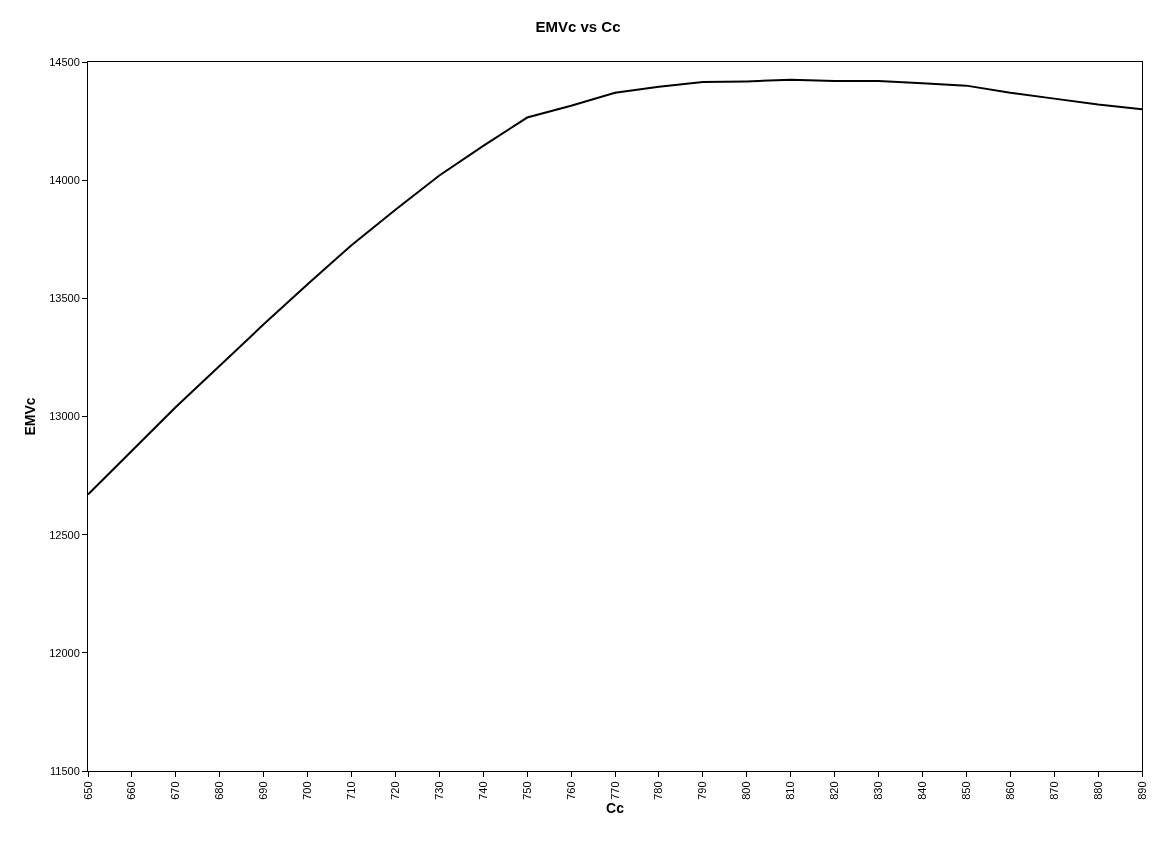 This screenshot has width=1156, height=841. I want to click on x-tick-label: 820, so click(834, 790).